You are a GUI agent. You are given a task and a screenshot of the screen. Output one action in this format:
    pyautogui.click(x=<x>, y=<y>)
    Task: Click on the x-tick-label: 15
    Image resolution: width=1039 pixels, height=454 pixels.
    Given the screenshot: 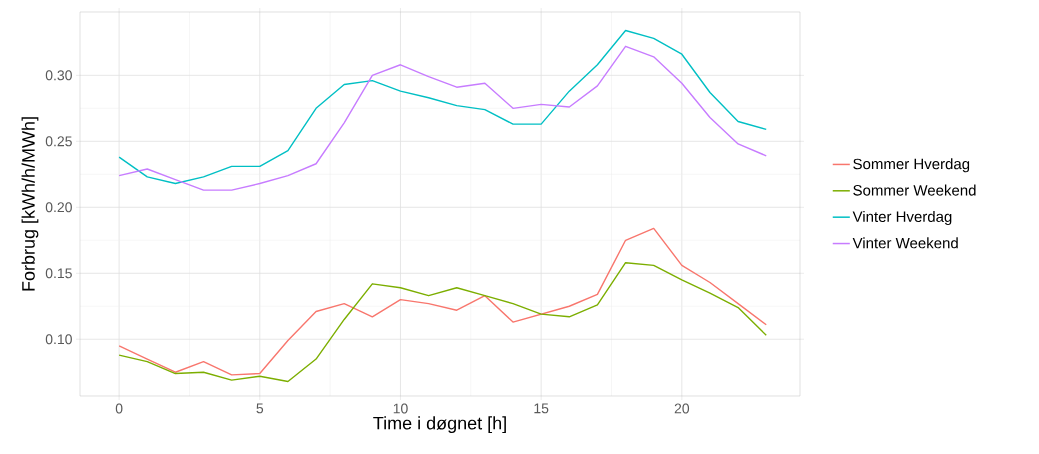 What is the action you would take?
    pyautogui.click(x=541, y=408)
    